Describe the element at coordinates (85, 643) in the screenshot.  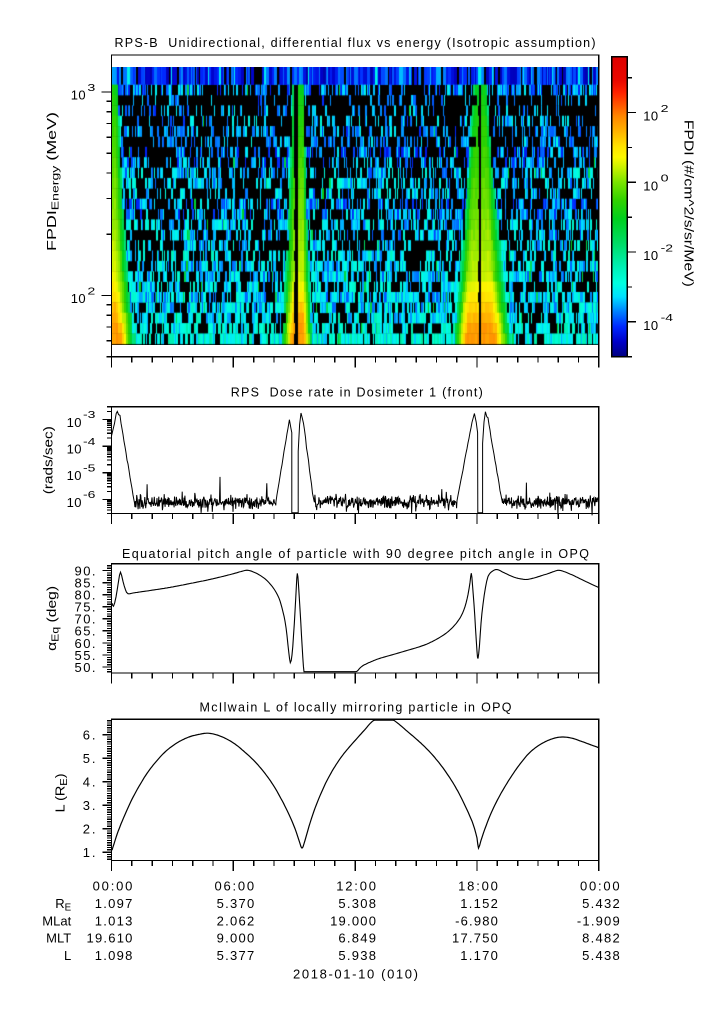
I see `svg-text: 60.` at that location.